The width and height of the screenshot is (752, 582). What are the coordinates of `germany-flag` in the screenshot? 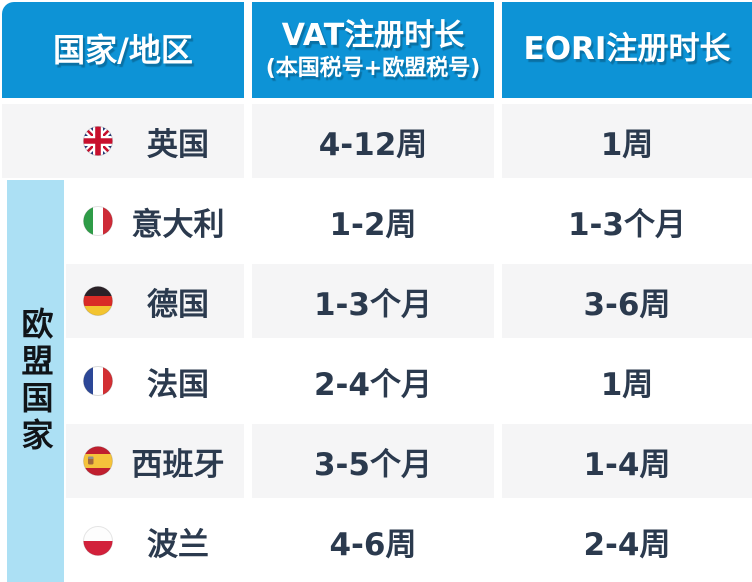 It's located at (98, 301).